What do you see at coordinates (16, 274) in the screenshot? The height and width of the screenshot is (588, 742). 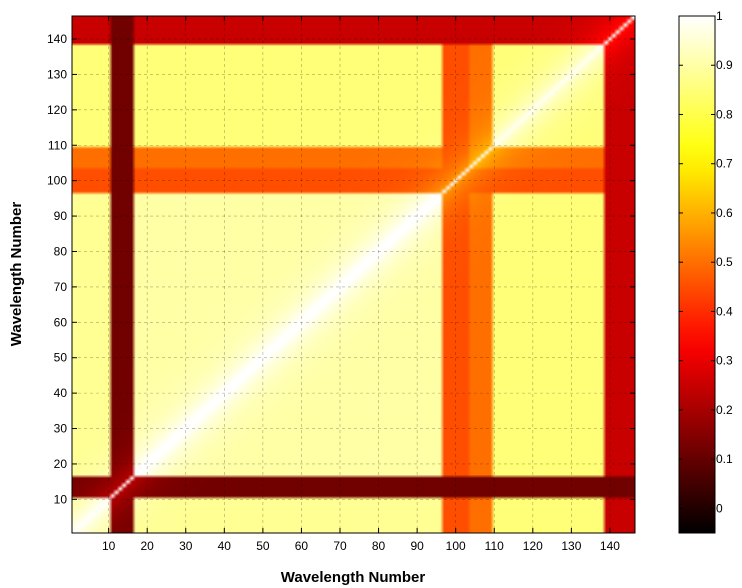 I see `y-axis-title: Wavelength Number` at bounding box center [16, 274].